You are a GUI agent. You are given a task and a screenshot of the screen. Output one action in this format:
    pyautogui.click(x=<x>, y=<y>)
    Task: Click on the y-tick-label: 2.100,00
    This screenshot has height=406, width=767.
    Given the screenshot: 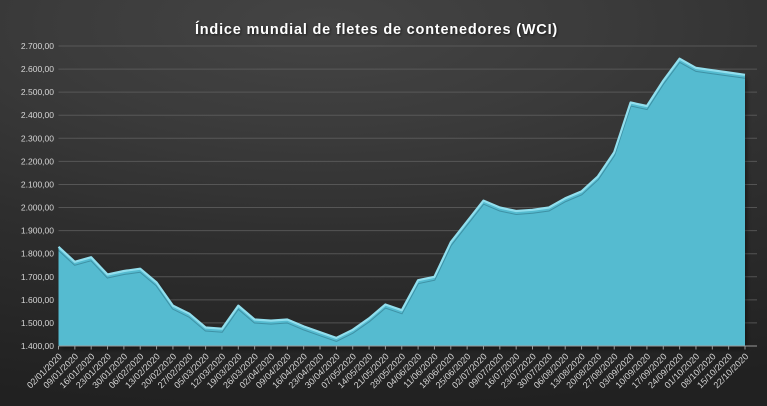 What is the action you would take?
    pyautogui.click(x=37, y=184)
    